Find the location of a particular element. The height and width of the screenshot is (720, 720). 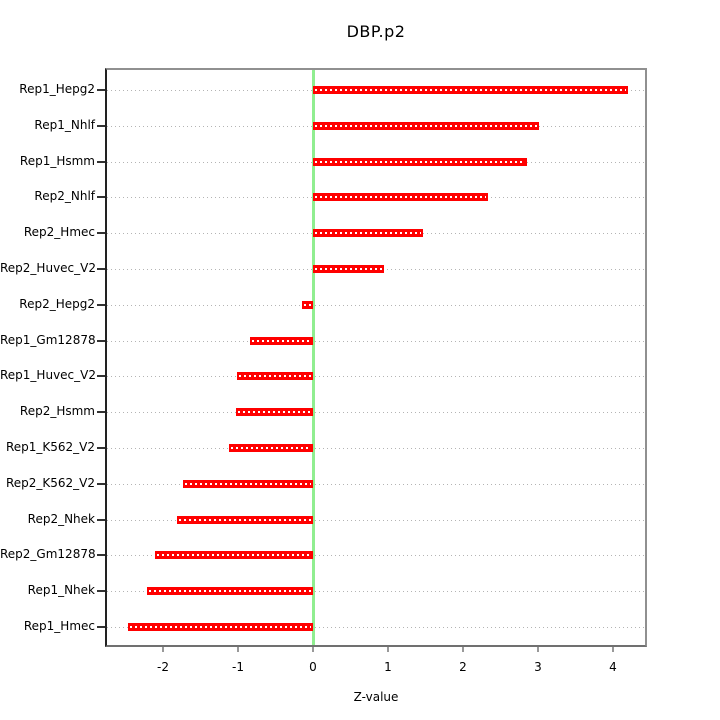

bar-Rep1_K562_V2 is located at coordinates (271, 448).